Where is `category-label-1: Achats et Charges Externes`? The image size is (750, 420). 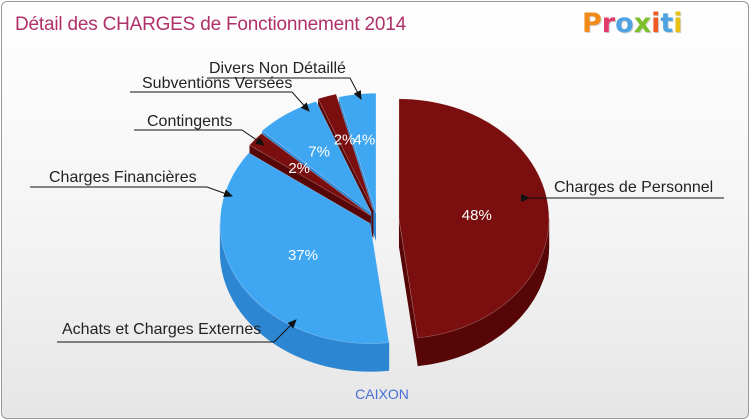
category-label-1: Achats et Charges Externes is located at coordinates (161, 329).